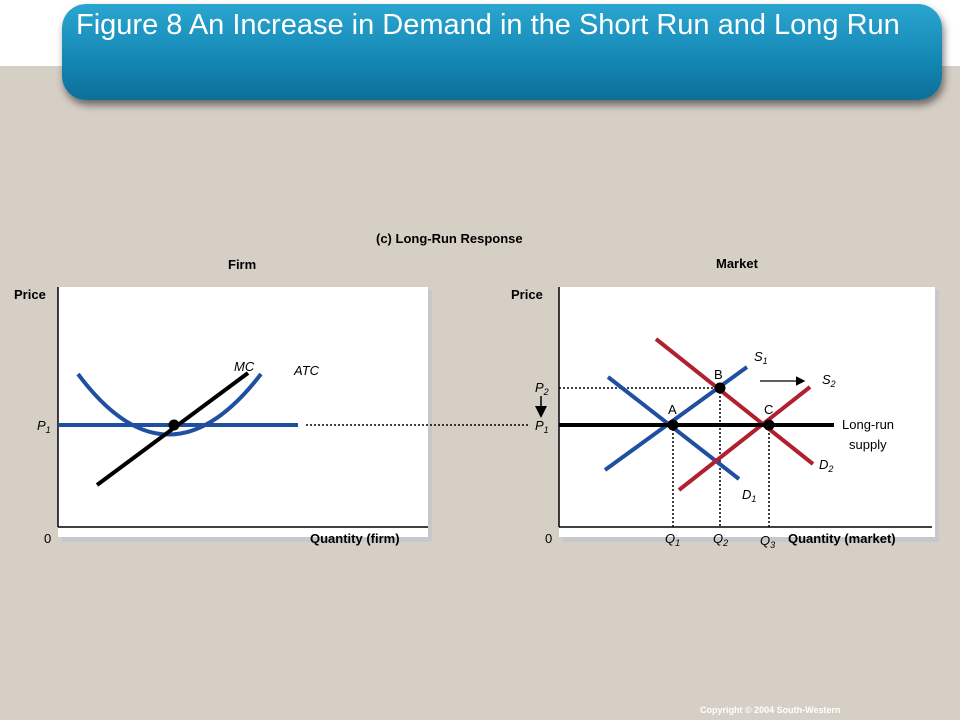 This screenshot has width=960, height=720. Describe the element at coordinates (842, 538) in the screenshot. I see `market-x-label: Quantity (market)` at that location.